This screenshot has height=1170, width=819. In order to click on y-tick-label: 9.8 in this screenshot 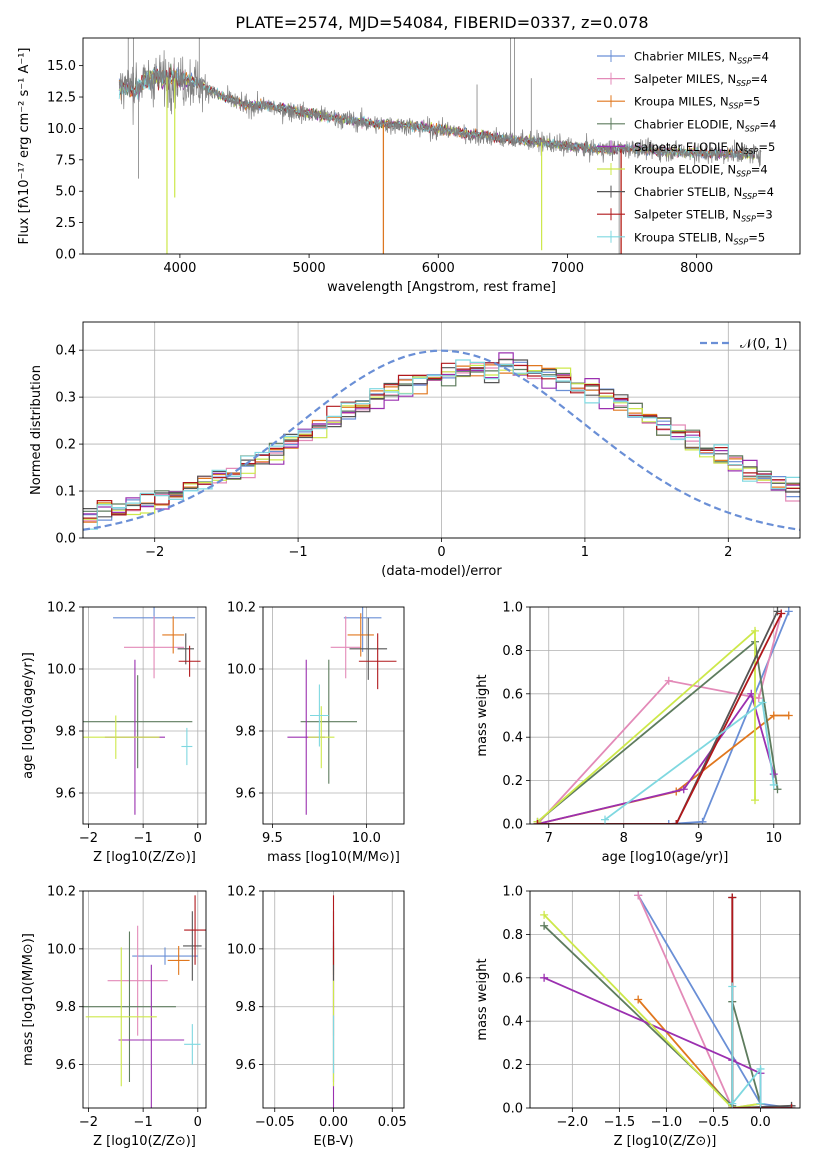, I will do `click(245, 732)`.